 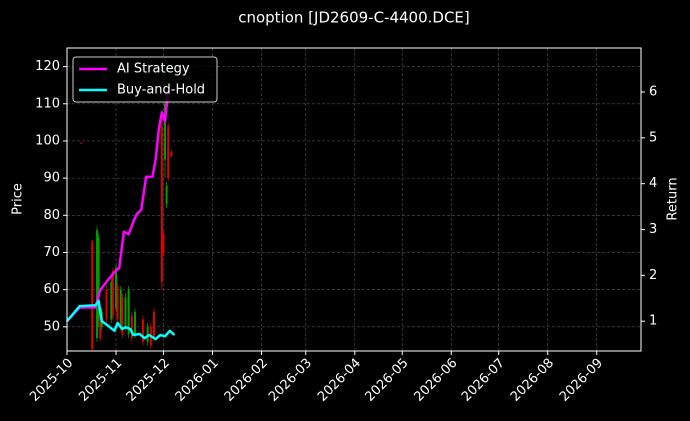 What do you see at coordinates (47, 66) in the screenshot?
I see `y-tick-label: 120` at bounding box center [47, 66].